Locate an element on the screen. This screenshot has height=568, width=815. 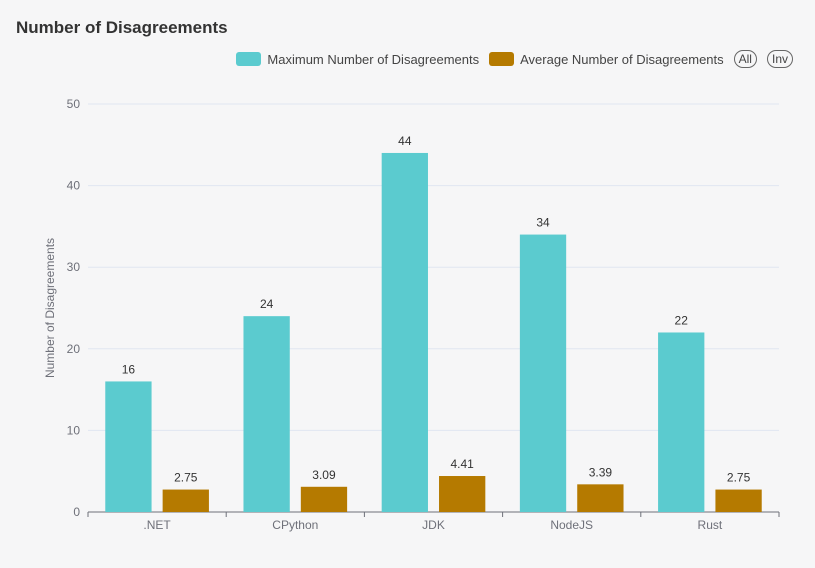
legend-label-average: Average Number of Disagreements is located at coordinates (622, 59).